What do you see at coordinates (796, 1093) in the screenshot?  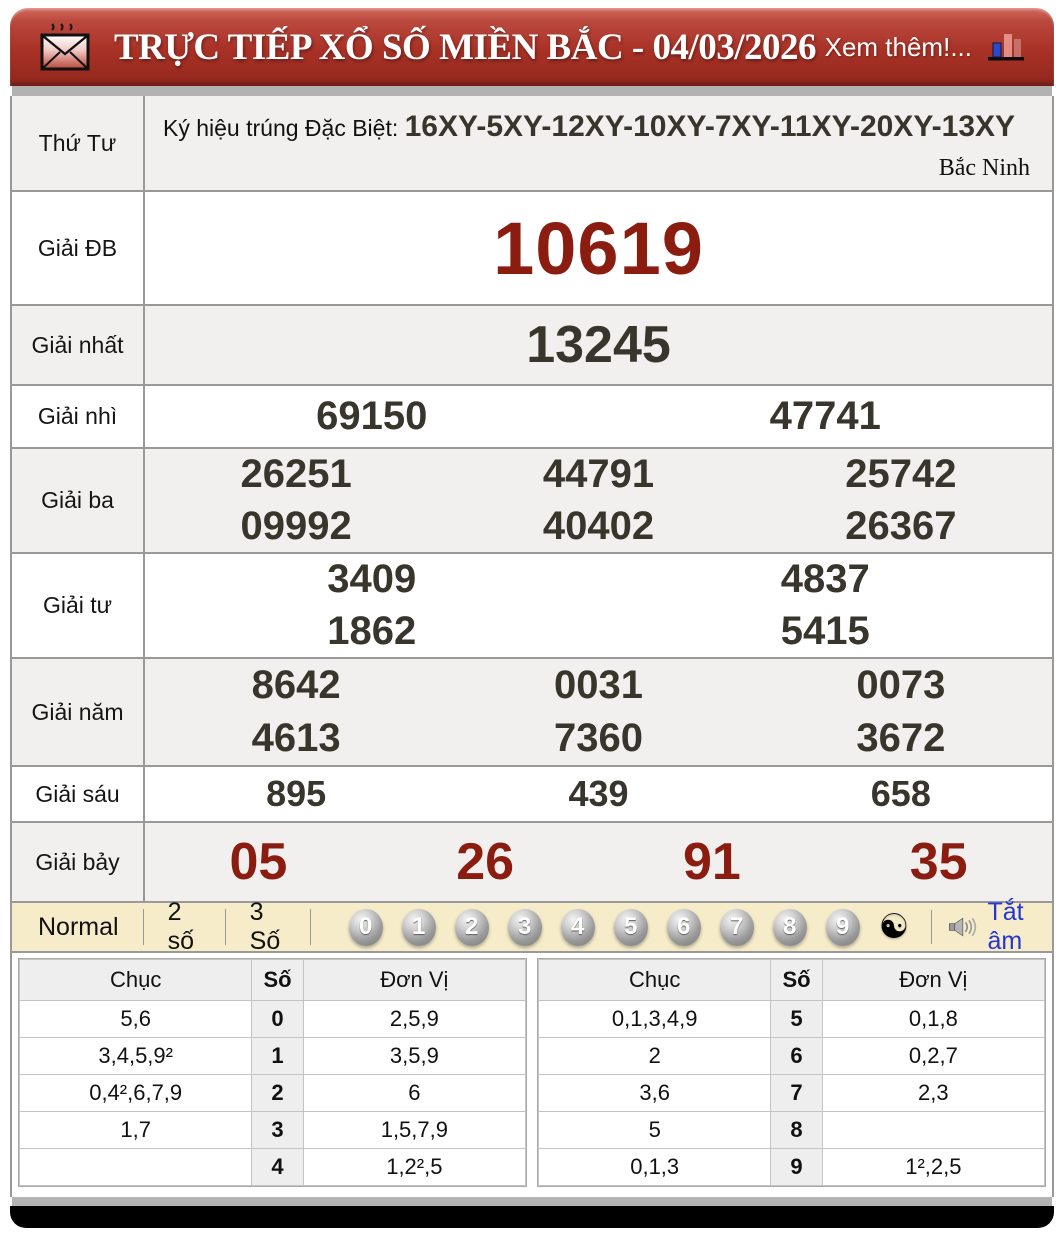 I see `so-cell: 7` at bounding box center [796, 1093].